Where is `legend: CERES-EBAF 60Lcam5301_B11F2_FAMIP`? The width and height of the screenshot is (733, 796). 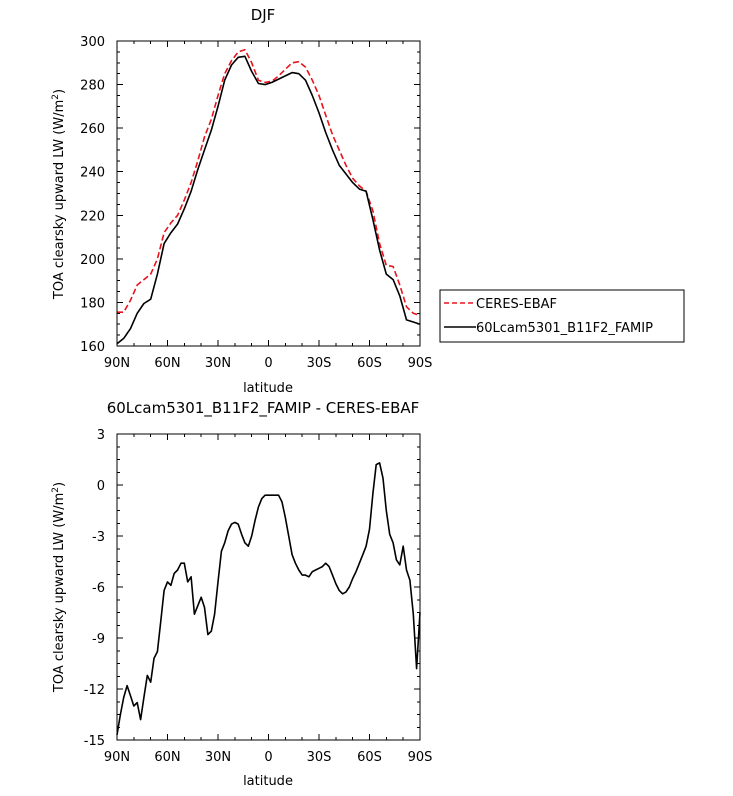
legend: CERES-EBAF 60Lcam5301_B11F2_FAMIP is located at coordinates (562, 316).